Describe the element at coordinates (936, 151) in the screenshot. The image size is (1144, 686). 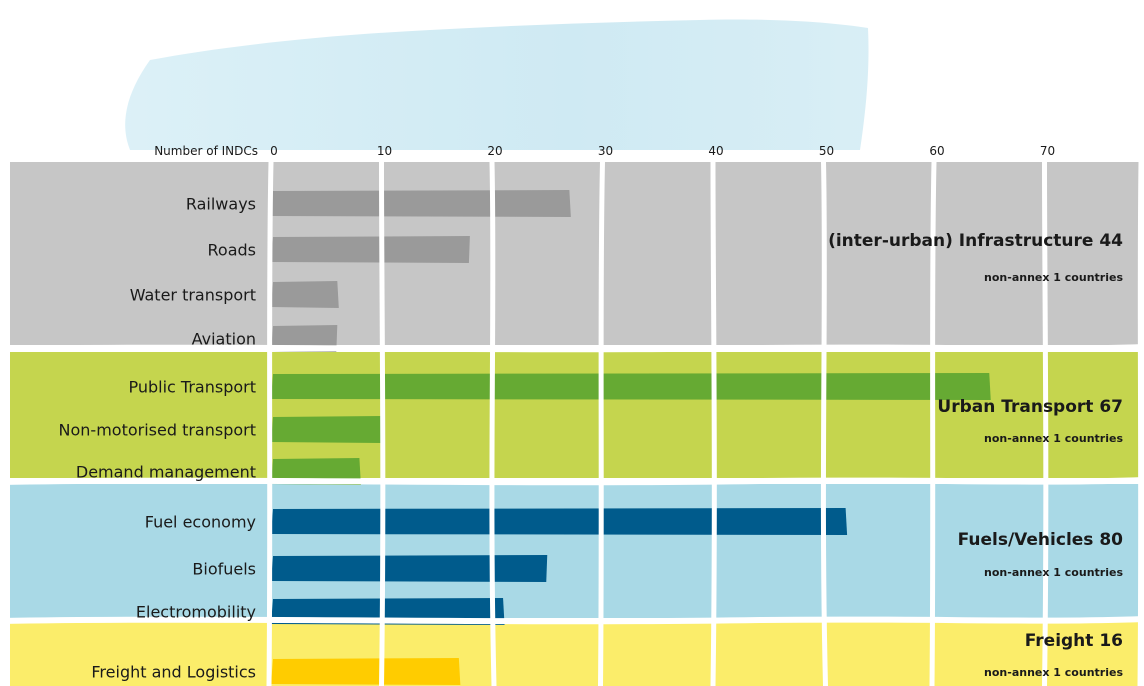
I see `x-tick-label: 60` at that location.